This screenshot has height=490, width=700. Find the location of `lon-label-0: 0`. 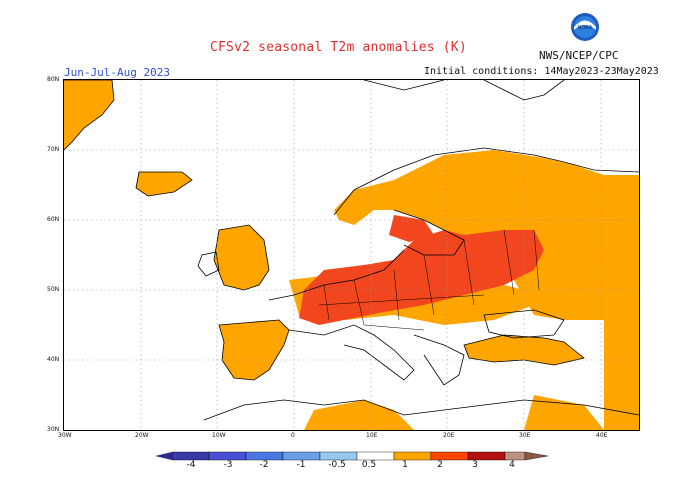

lon-label-0: 0 is located at coordinates (293, 435).